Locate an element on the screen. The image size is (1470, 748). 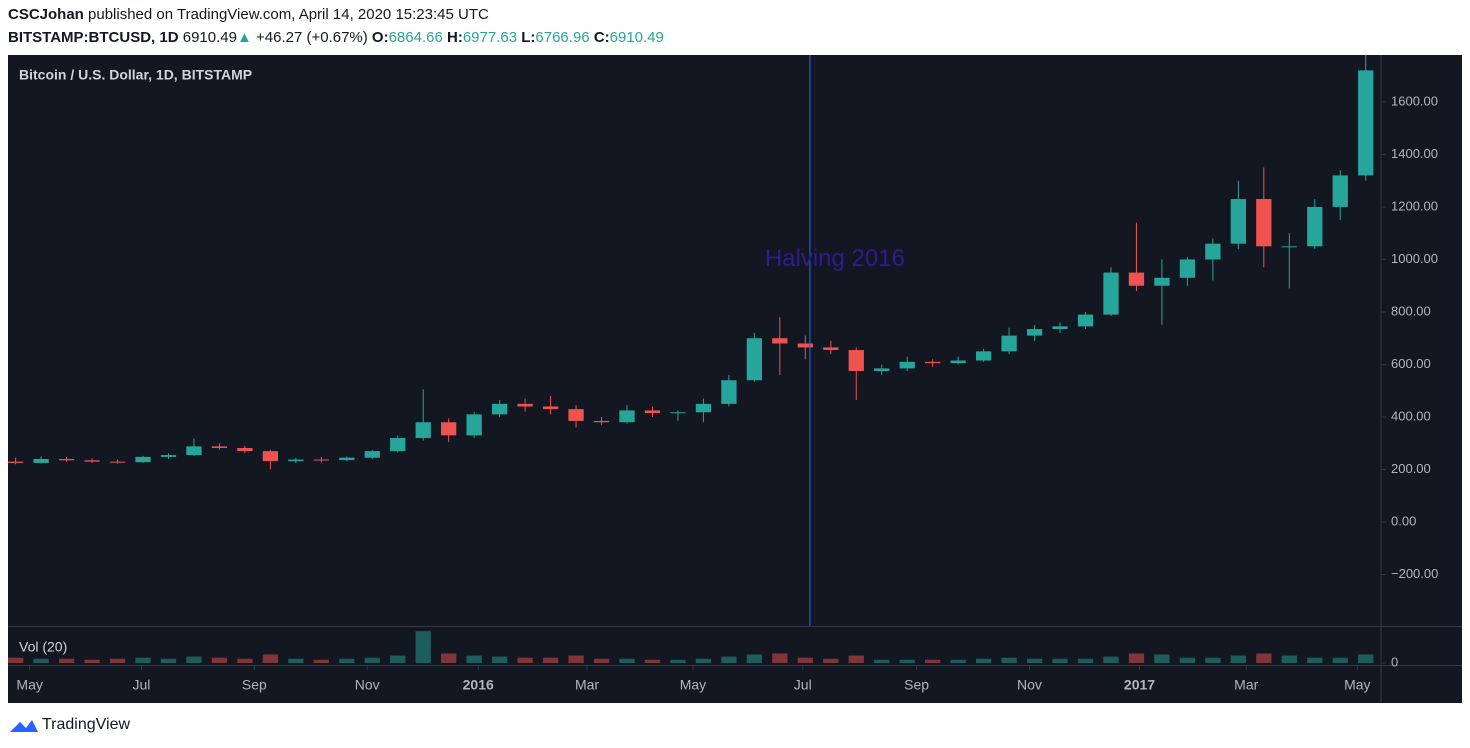
x-tick-label: 2016 is located at coordinates (478, 685).